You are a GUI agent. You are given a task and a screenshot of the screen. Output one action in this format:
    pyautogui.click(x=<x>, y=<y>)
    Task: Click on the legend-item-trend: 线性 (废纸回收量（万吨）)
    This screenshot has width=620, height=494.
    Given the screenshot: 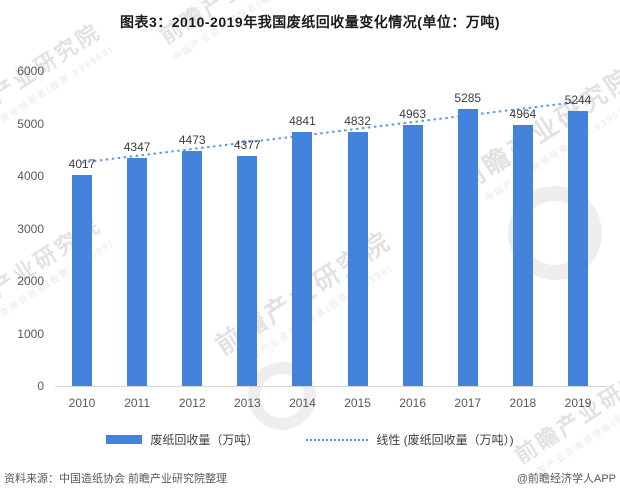 What is the action you would take?
    pyautogui.click(x=410, y=439)
    